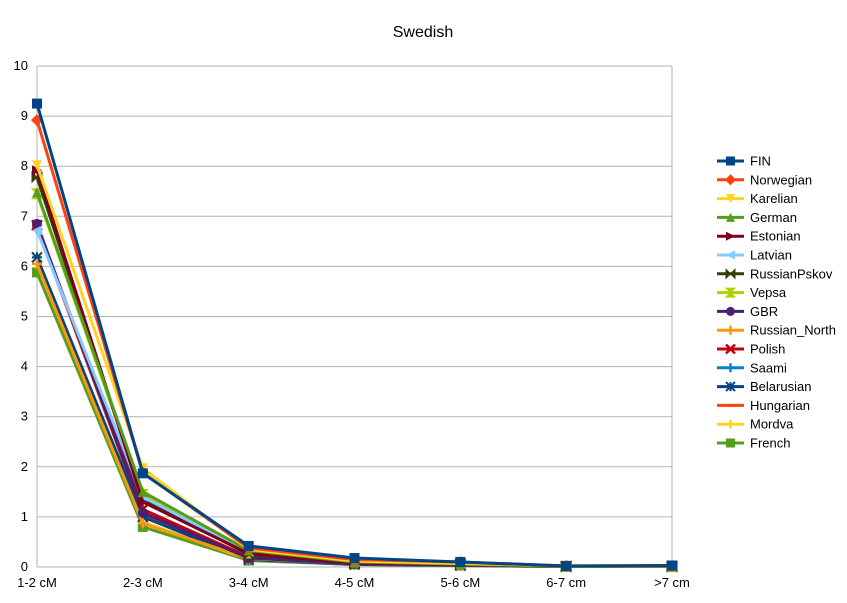  What do you see at coordinates (672, 582) in the screenshot?
I see `x-tick-label: >7 cm` at bounding box center [672, 582].